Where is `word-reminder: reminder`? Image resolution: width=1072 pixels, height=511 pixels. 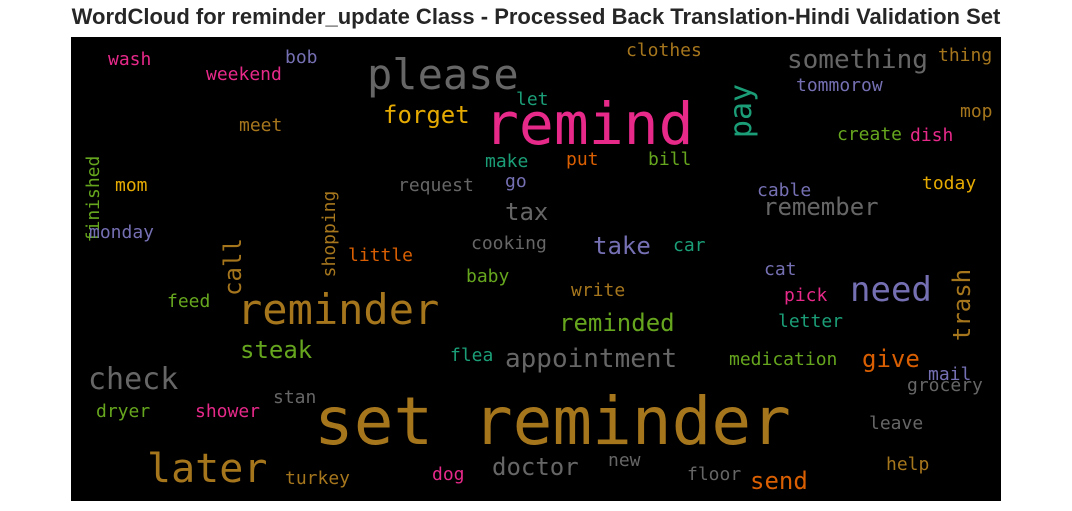
word-reminder: reminder is located at coordinates (338, 309).